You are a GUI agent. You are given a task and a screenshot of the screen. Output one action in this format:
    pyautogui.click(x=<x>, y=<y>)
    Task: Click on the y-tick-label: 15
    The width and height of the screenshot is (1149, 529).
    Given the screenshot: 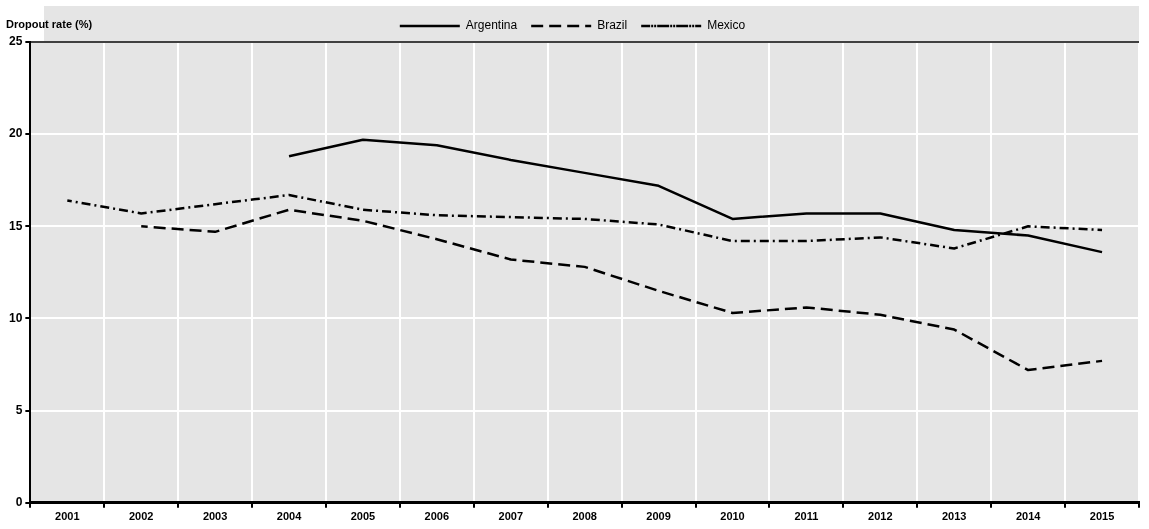 What is the action you would take?
    pyautogui.click(x=15, y=225)
    